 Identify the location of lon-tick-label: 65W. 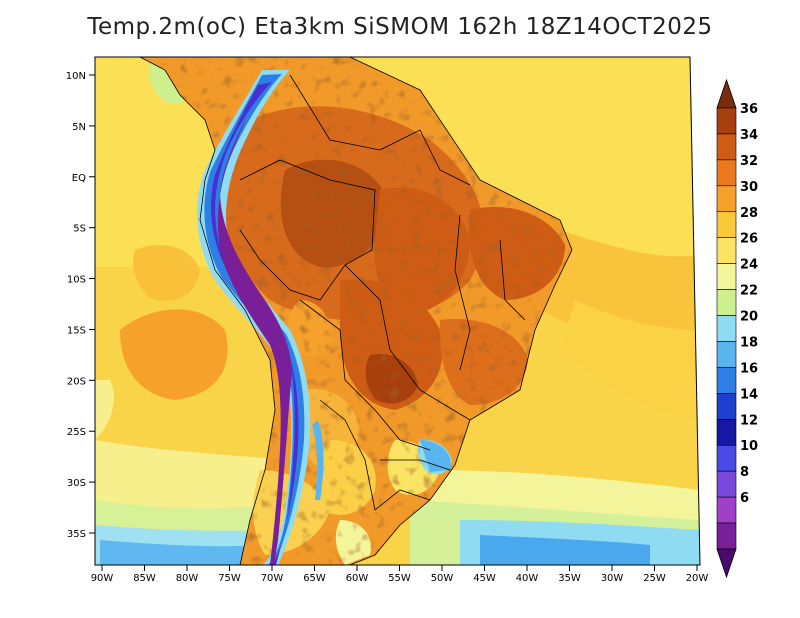
(314, 578).